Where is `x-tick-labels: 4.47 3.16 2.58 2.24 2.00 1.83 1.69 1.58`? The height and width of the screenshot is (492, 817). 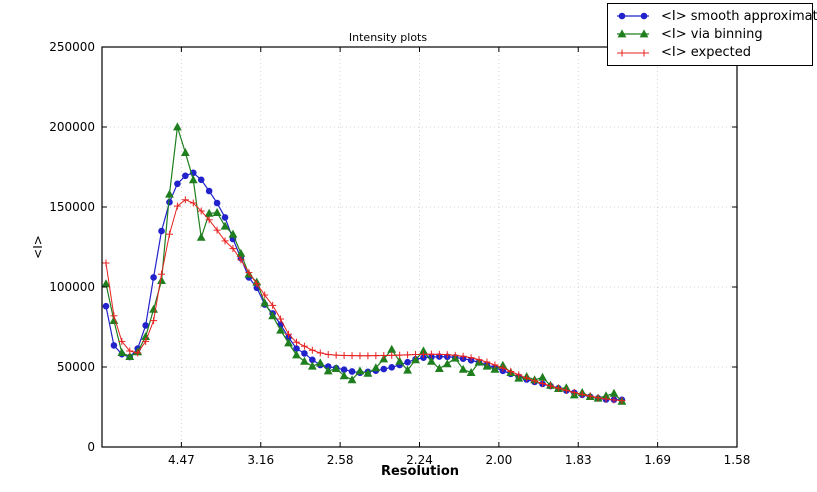 x-tick-labels: 4.47 3.16 2.58 2.24 2.00 1.83 1.69 1.58 is located at coordinates (459, 460).